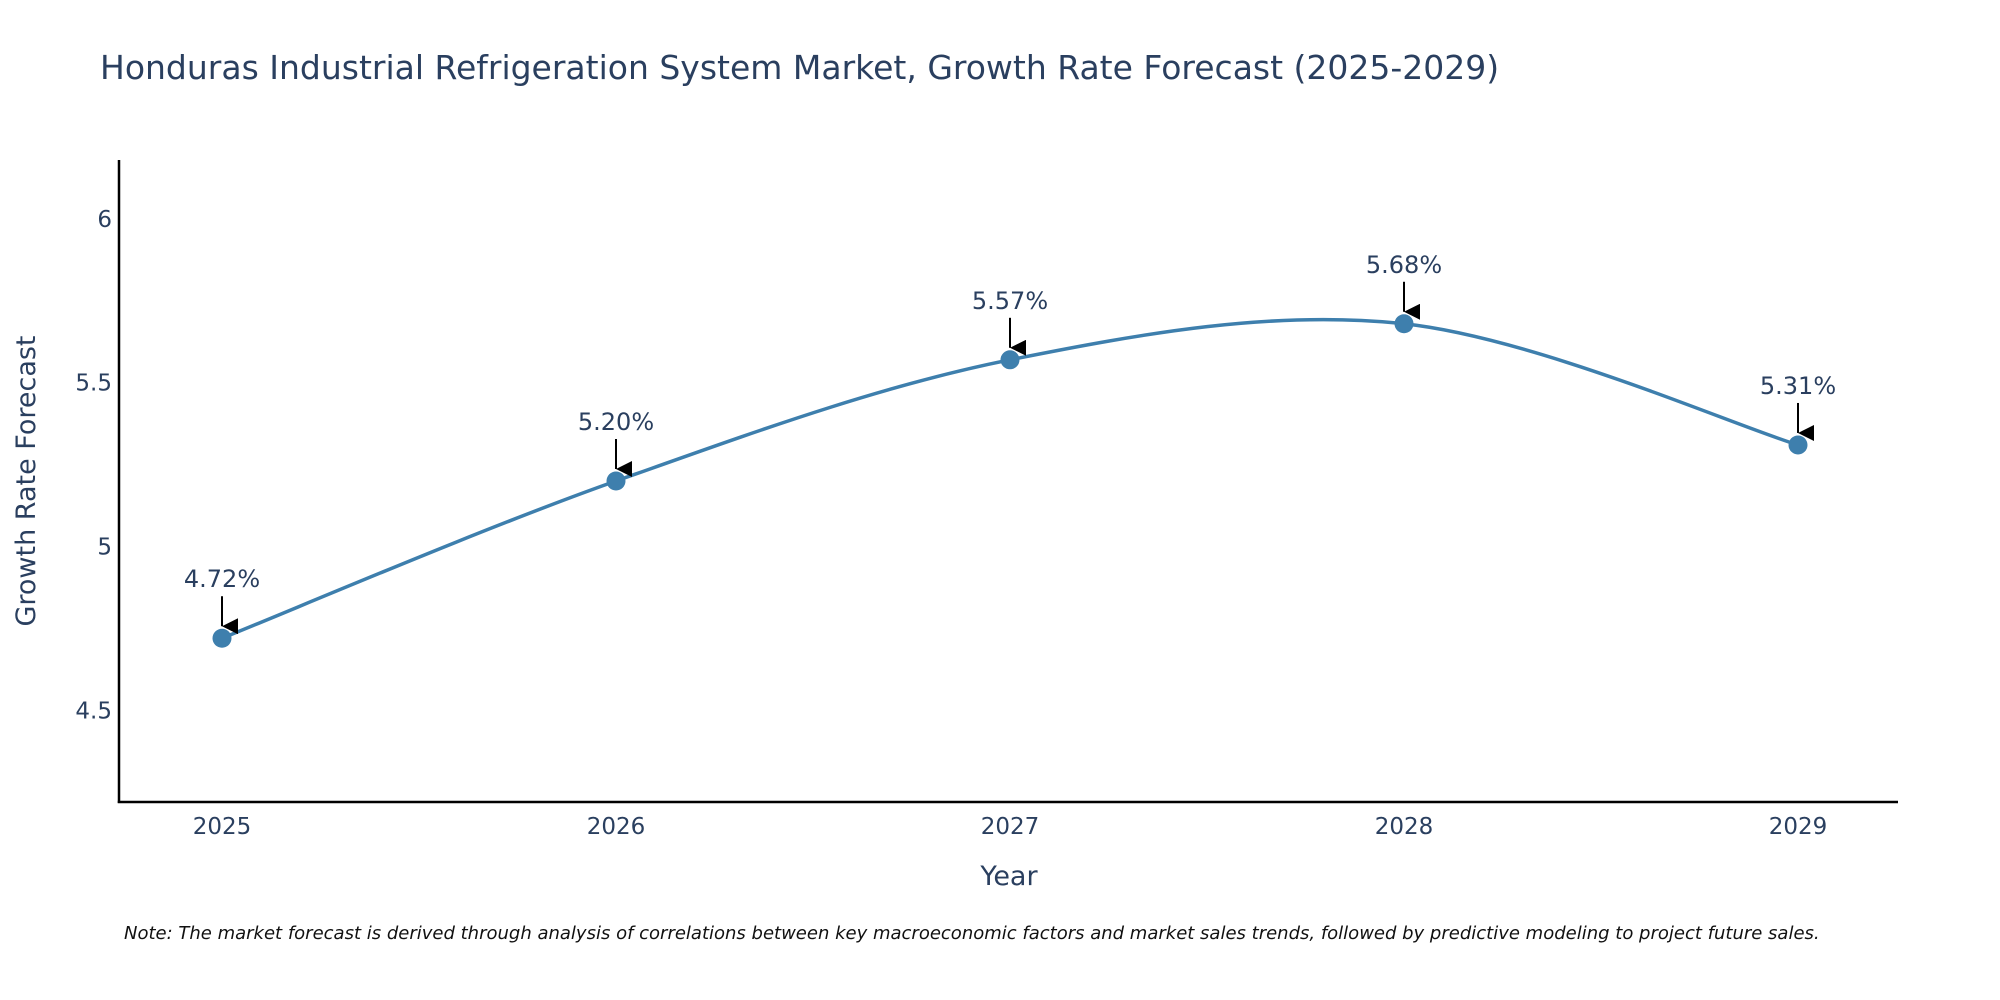 Image resolution: width=2000 pixels, height=1000 pixels. I want to click on x-tick-labels: 2025 2026 2027 2028 2029, so click(1010, 827).